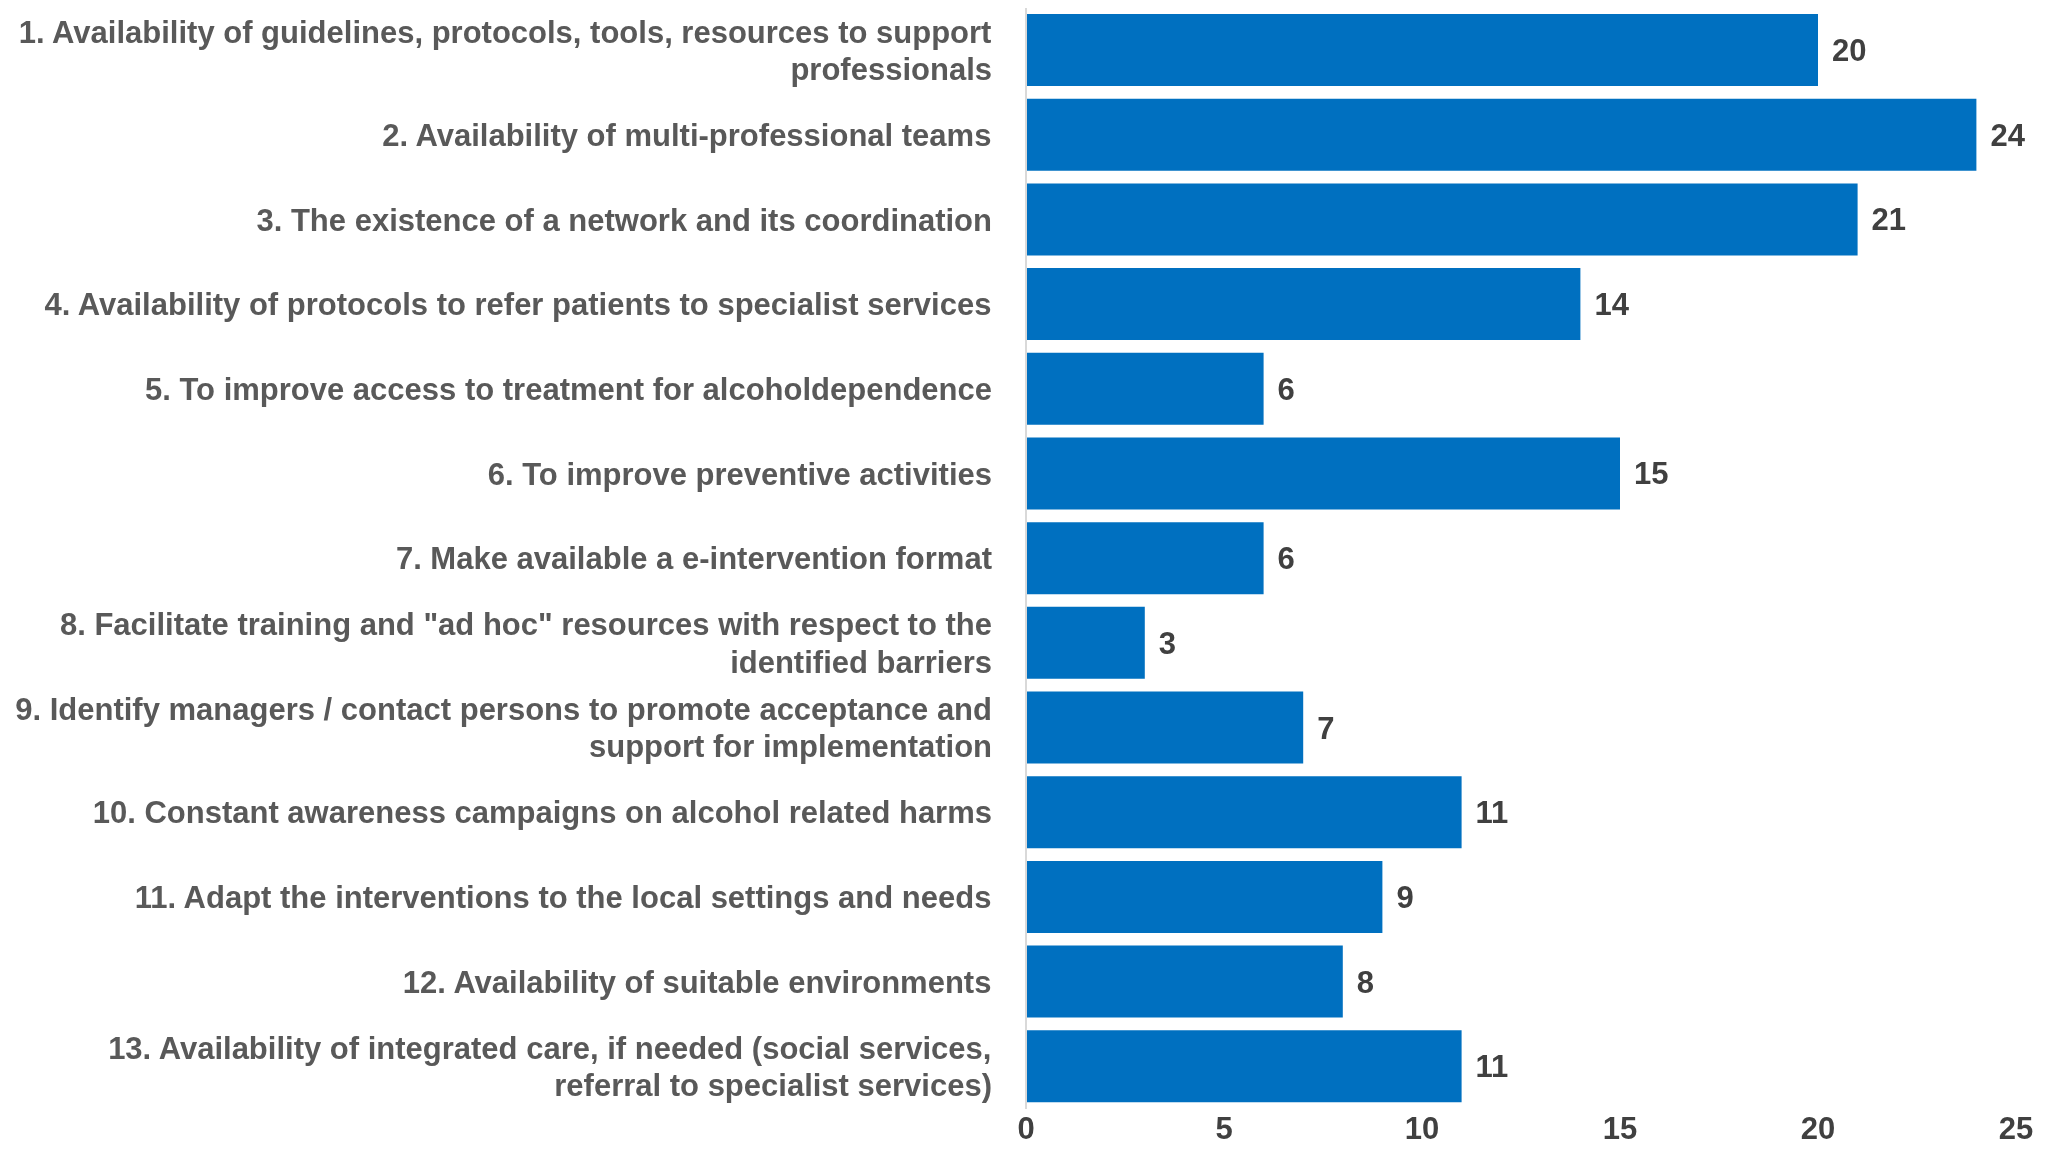  I want to click on y-tick-label: 4. Availability of protocols to refer patients to specialist services, so click(518, 305).